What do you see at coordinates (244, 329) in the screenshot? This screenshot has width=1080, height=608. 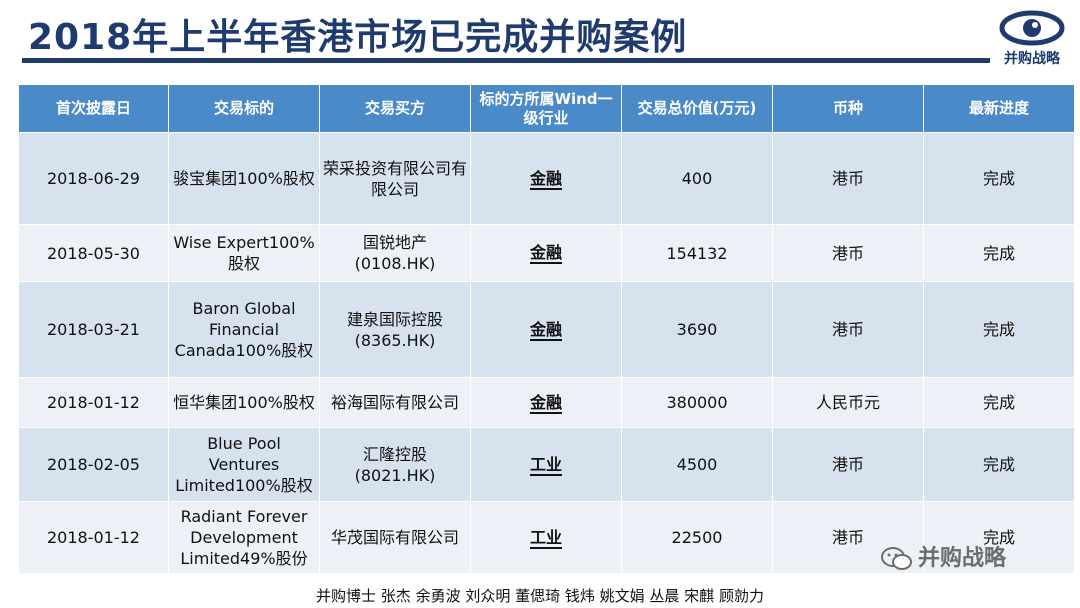 I see `cell-target: Baron Global Financial Canada100%股权` at bounding box center [244, 329].